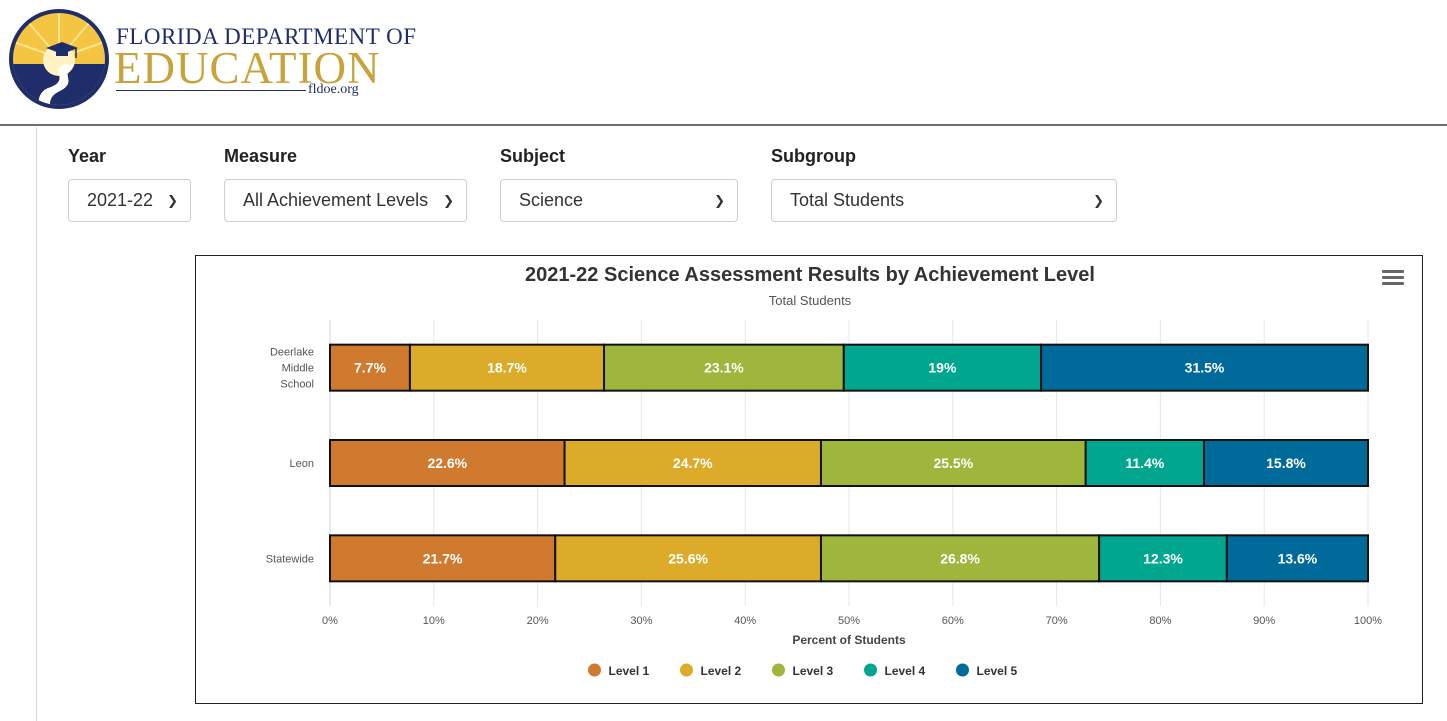 The height and width of the screenshot is (721, 1447). Describe the element at coordinates (211, 90) in the screenshot. I see `logo-rule` at that location.